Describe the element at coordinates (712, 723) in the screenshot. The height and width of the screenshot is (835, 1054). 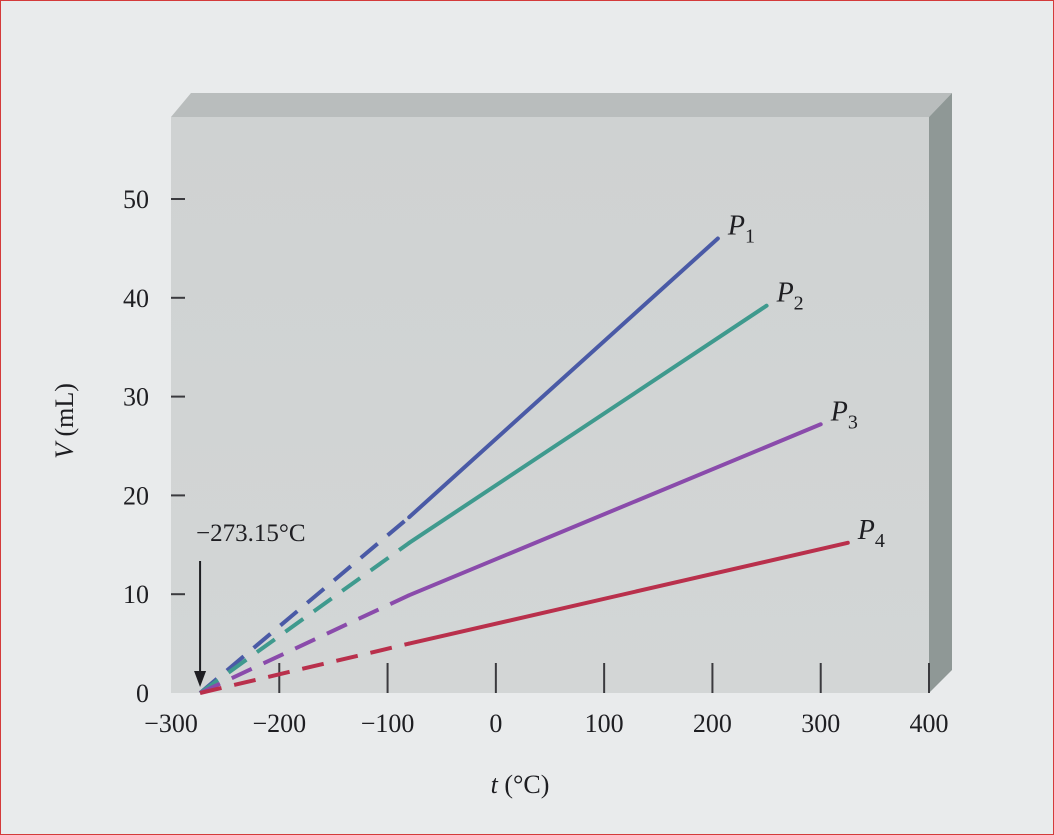
I see `x-tick-label: 200` at that location.